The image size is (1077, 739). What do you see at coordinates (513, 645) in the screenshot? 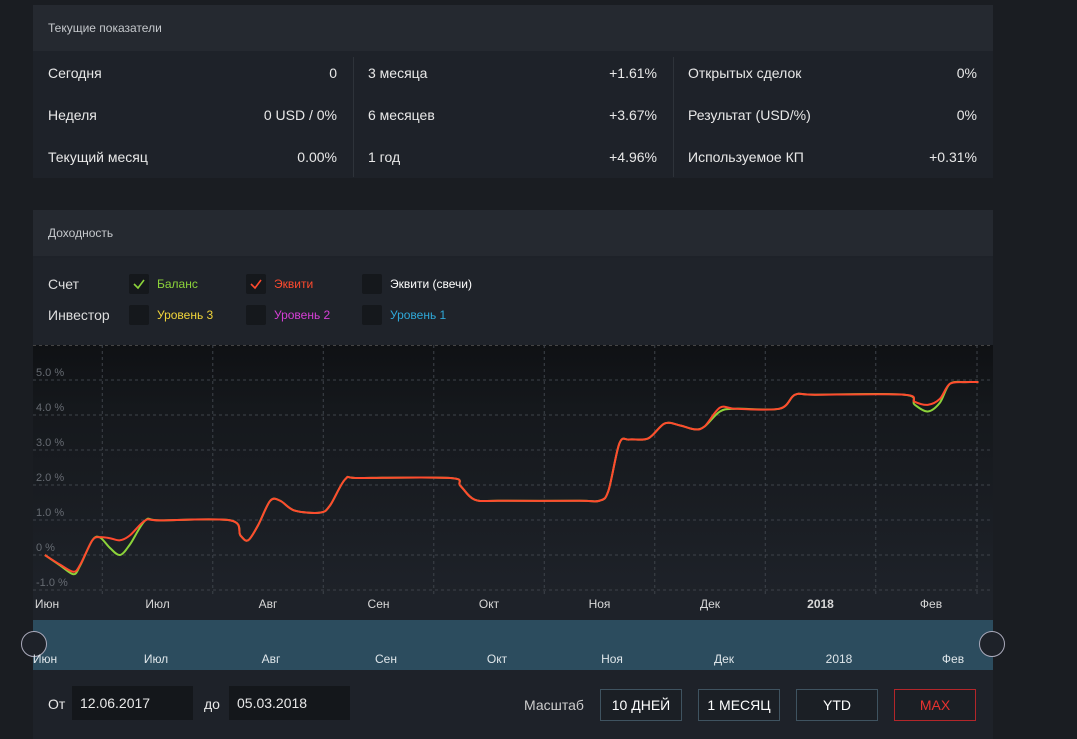
I see `navigator` at bounding box center [513, 645].